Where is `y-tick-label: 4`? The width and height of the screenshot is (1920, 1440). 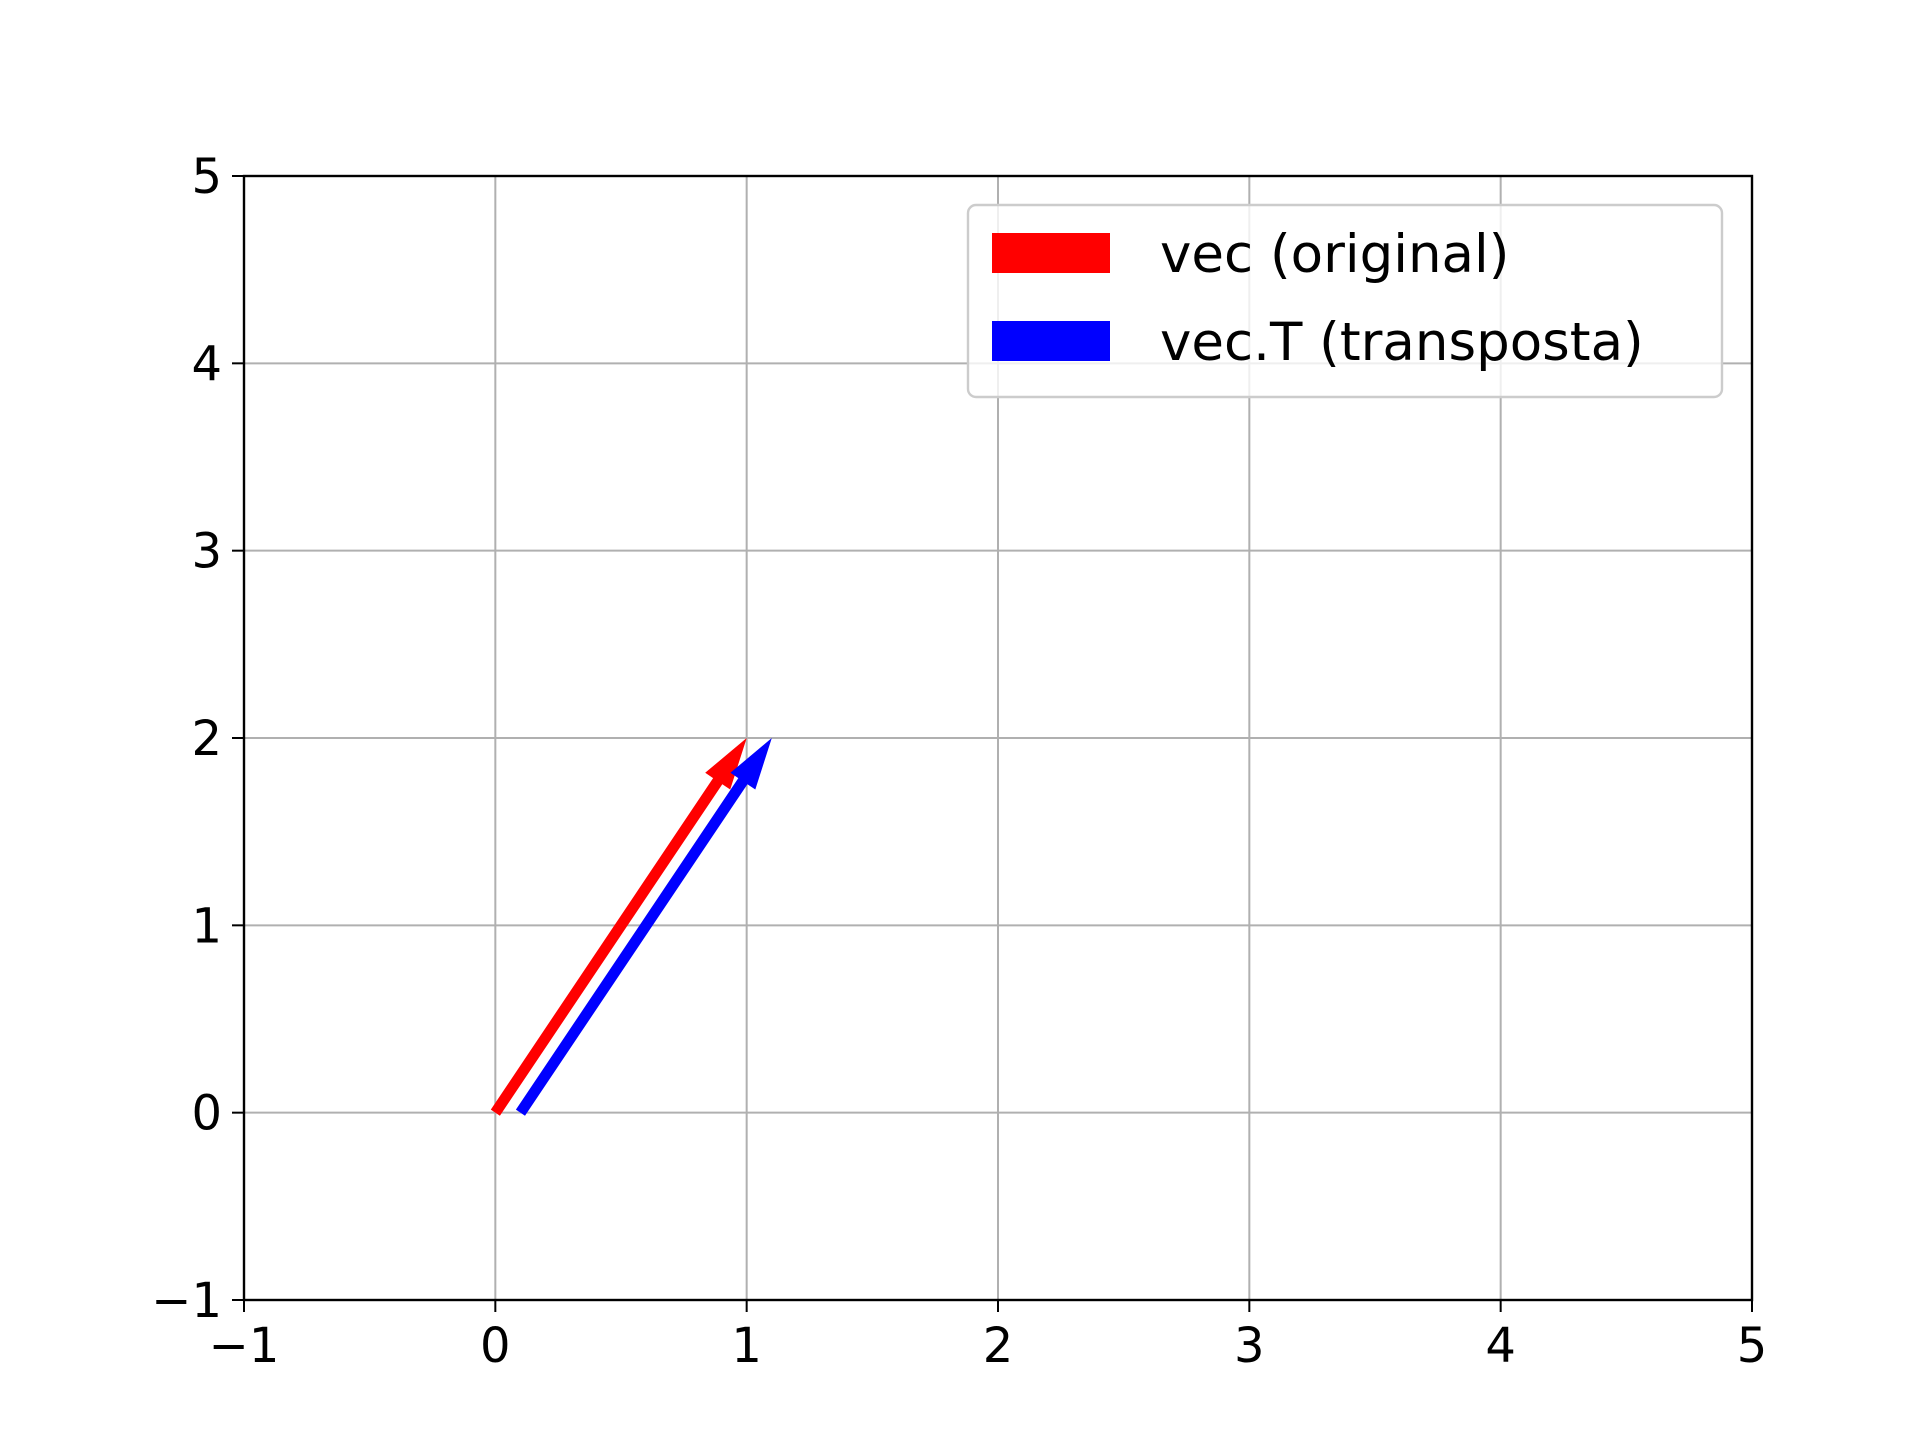
y-tick-label: 4 is located at coordinates (206, 364).